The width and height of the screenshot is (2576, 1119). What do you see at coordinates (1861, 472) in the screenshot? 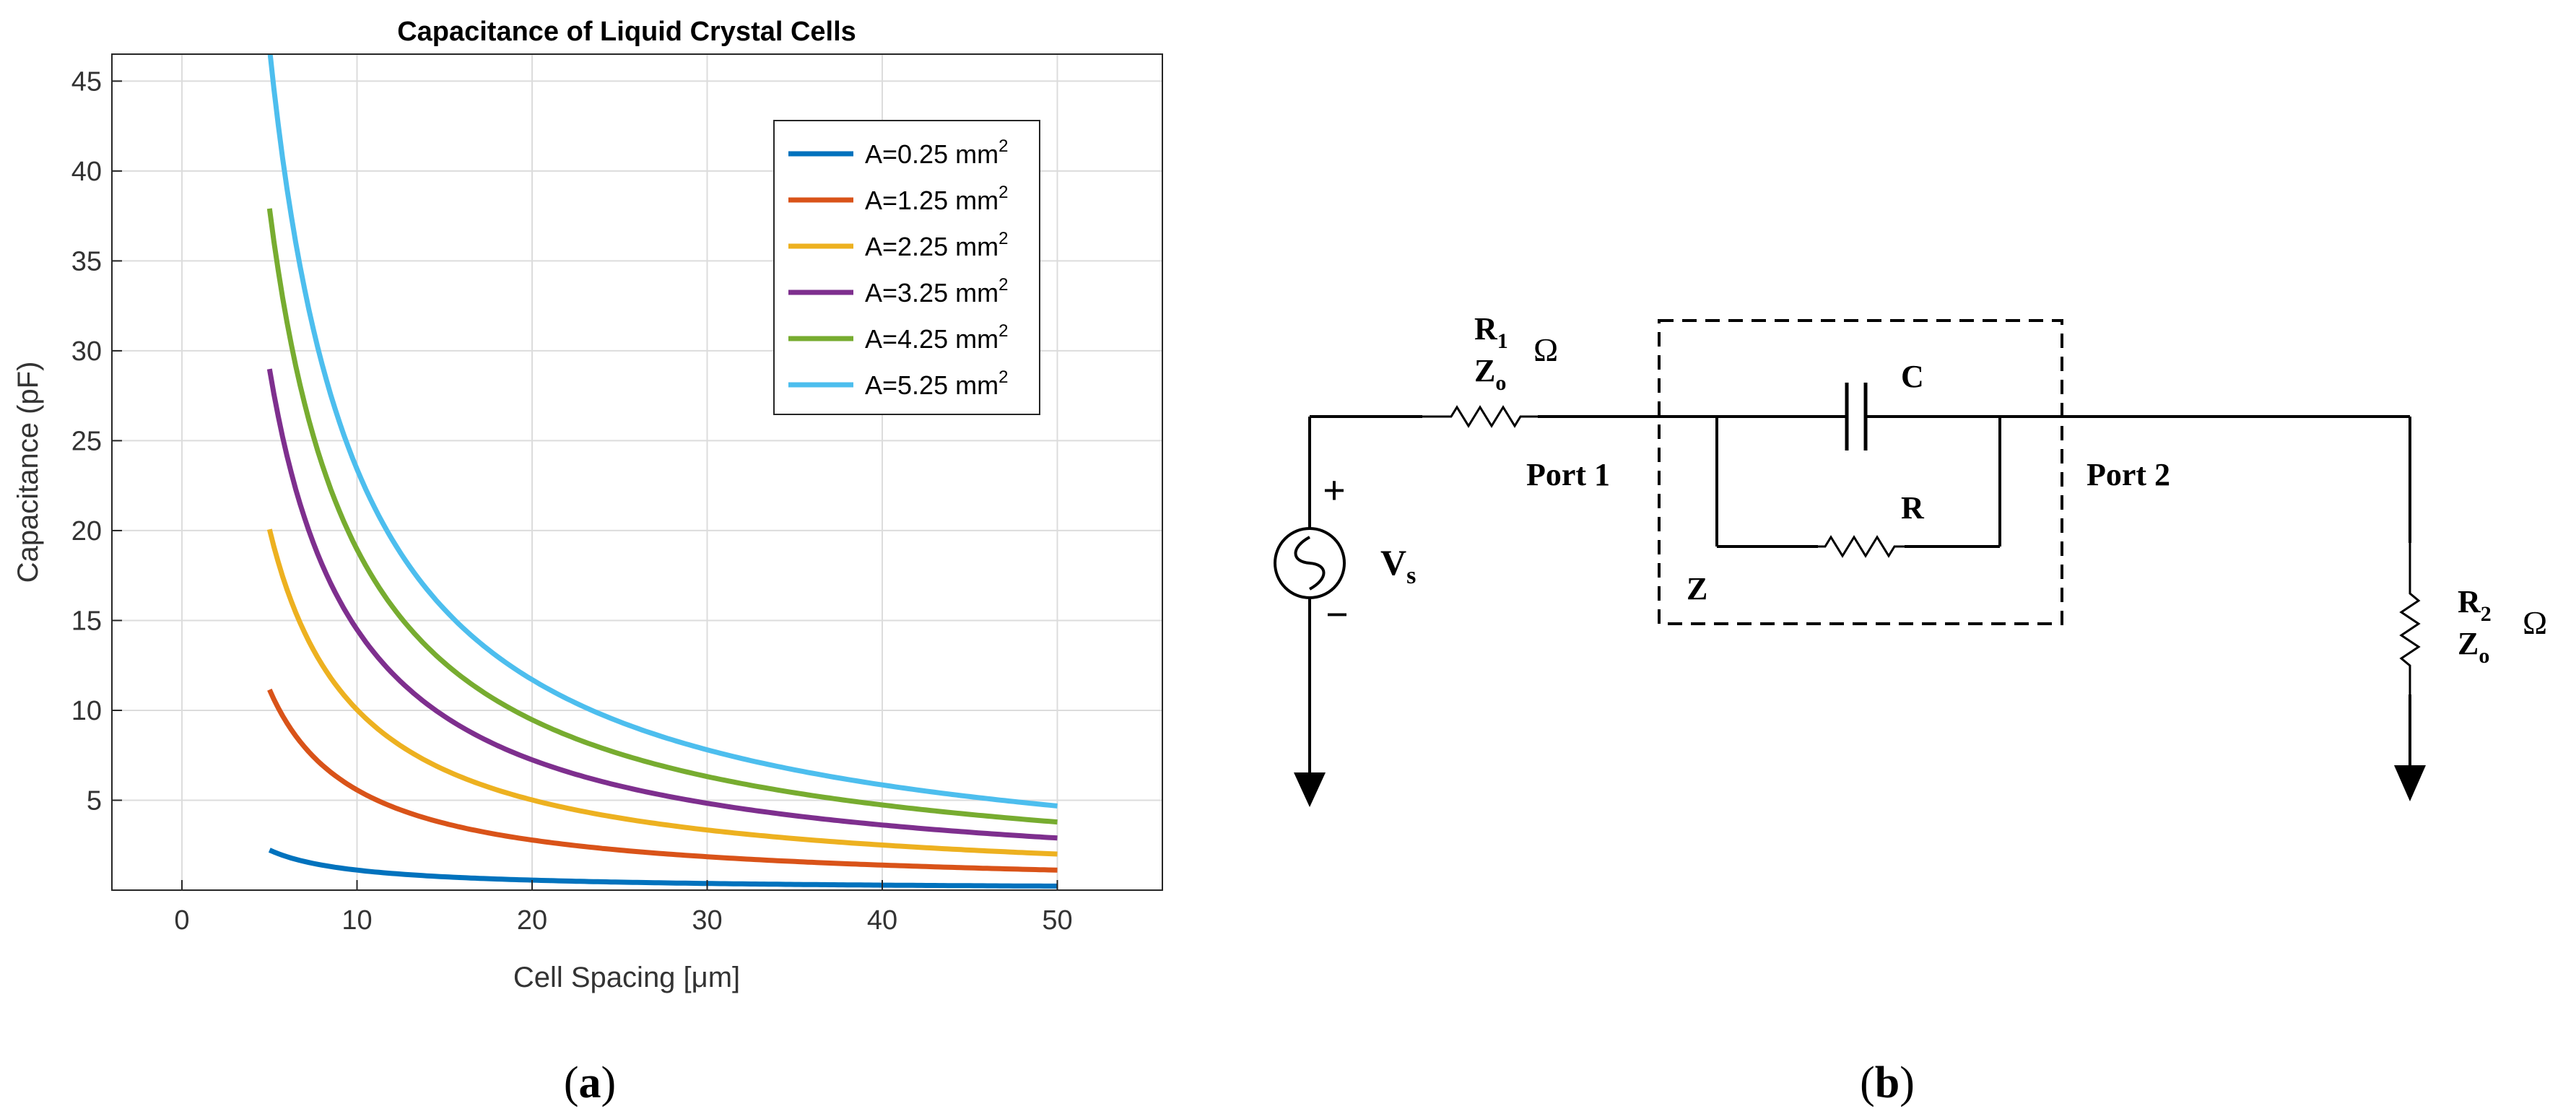
I see `impedance-dashed-box` at bounding box center [1861, 472].